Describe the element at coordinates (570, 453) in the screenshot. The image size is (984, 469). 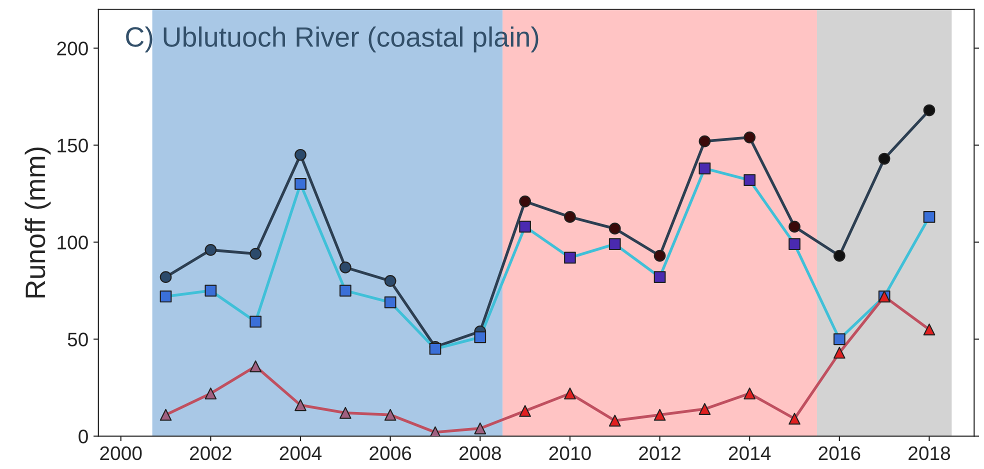
I see `x-tick-label: 2010` at that location.